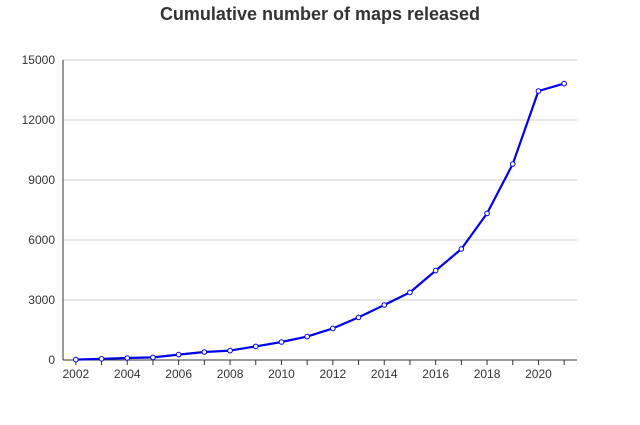 The image size is (640, 425). I want to click on x-tick-label: 2012, so click(332, 374).